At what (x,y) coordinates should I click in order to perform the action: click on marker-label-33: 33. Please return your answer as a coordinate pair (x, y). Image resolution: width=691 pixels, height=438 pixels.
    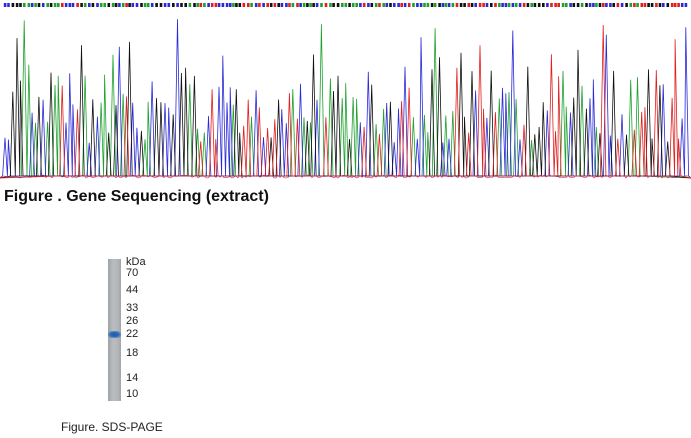
    Looking at the image, I should click on (132, 308).